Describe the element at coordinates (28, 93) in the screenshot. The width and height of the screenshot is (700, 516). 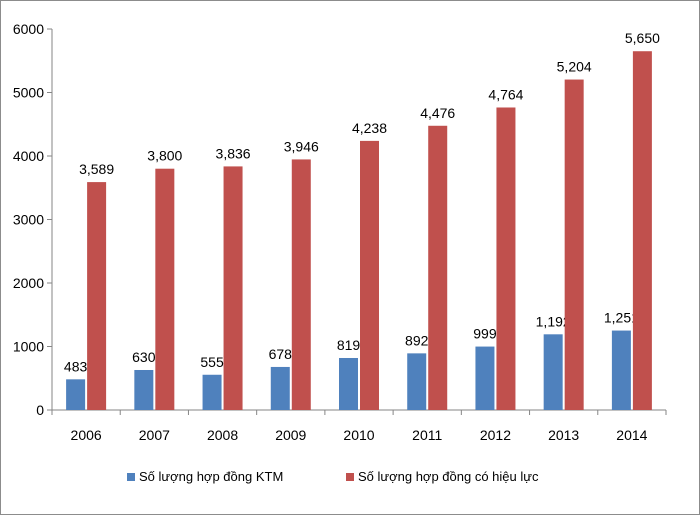
I see `y-tick-label: 5000` at that location.